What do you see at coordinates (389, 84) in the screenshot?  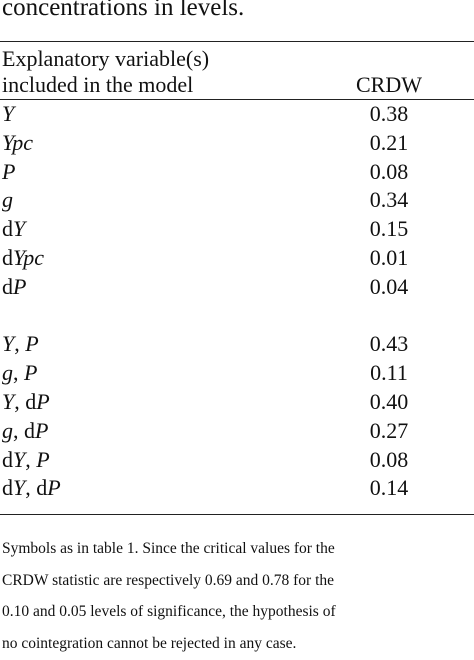 I see `header-statistic: CRDW` at bounding box center [389, 84].